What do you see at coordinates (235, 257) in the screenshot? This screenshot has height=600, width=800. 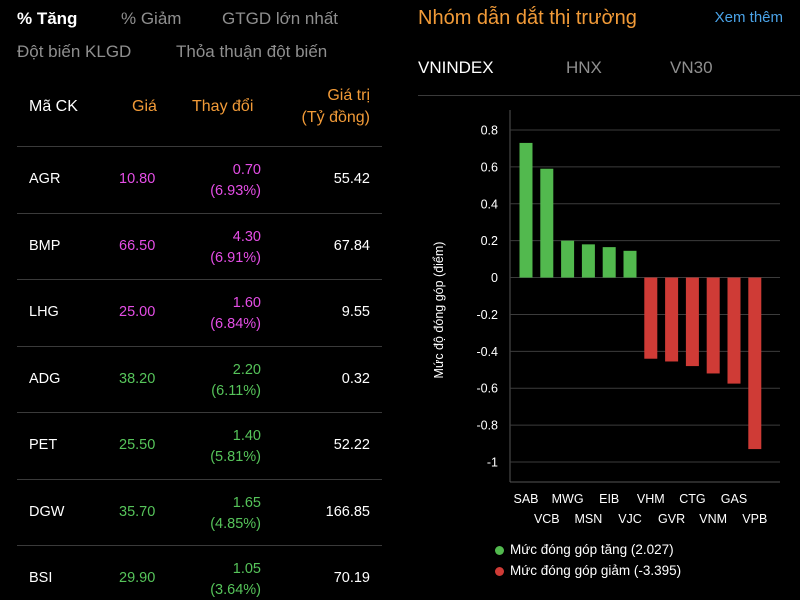 I see `change-percent: (6.91%)` at bounding box center [235, 257].